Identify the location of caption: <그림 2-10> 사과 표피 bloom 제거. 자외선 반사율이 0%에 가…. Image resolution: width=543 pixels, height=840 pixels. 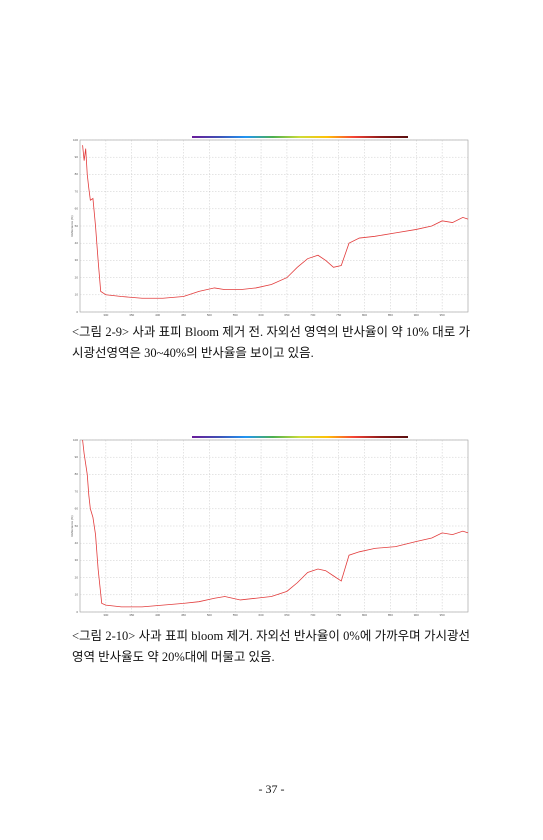
(271, 646).